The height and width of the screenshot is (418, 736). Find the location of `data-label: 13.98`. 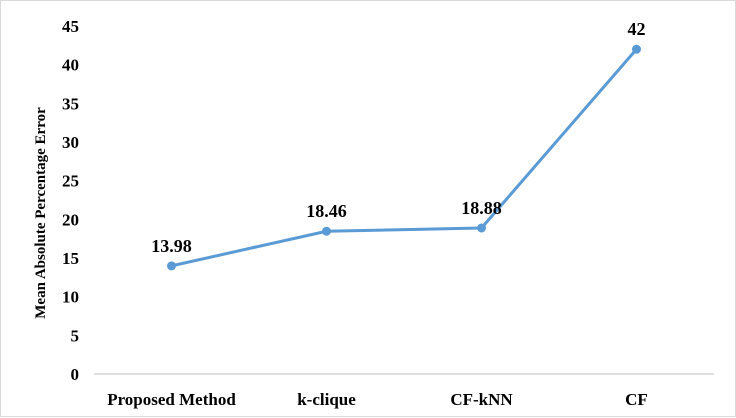

data-label: 13.98 is located at coordinates (171, 246).